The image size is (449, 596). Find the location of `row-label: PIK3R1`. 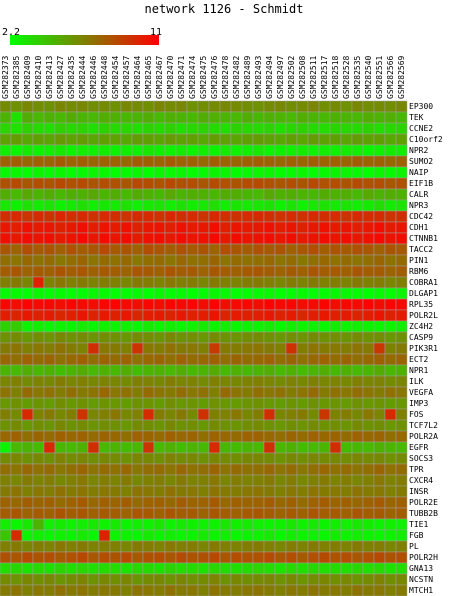

row-label: PIK3R1 is located at coordinates (423, 348).